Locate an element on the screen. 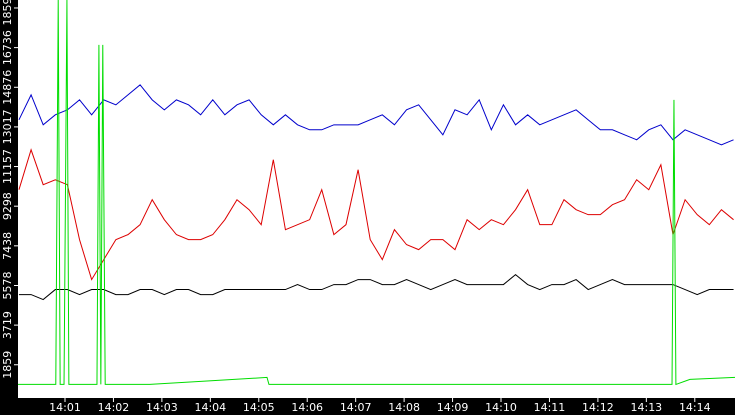 Image resolution: width=735 pixels, height=415 pixels. x-tick-label: 14:09 is located at coordinates (453, 407).